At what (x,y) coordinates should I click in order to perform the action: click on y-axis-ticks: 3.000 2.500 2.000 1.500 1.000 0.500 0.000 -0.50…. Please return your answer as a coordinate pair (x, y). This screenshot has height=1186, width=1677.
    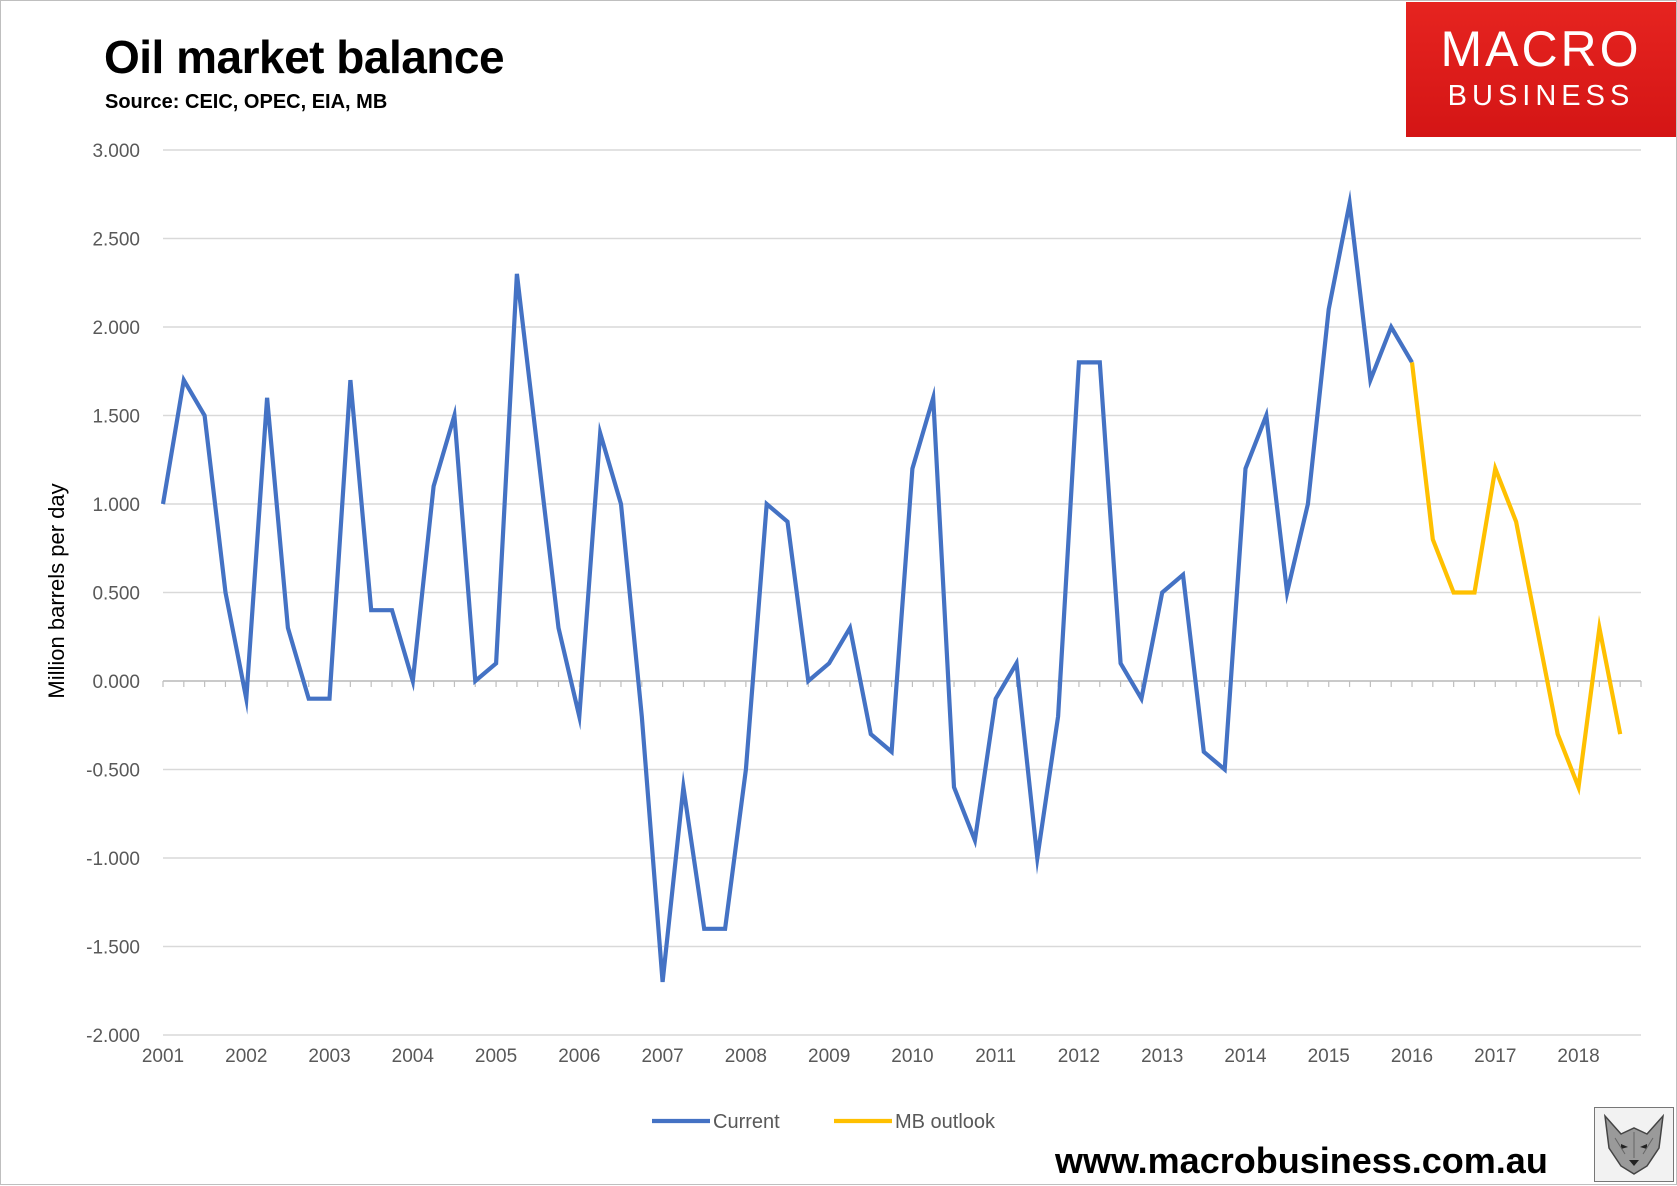
    Looking at the image, I should click on (113, 594).